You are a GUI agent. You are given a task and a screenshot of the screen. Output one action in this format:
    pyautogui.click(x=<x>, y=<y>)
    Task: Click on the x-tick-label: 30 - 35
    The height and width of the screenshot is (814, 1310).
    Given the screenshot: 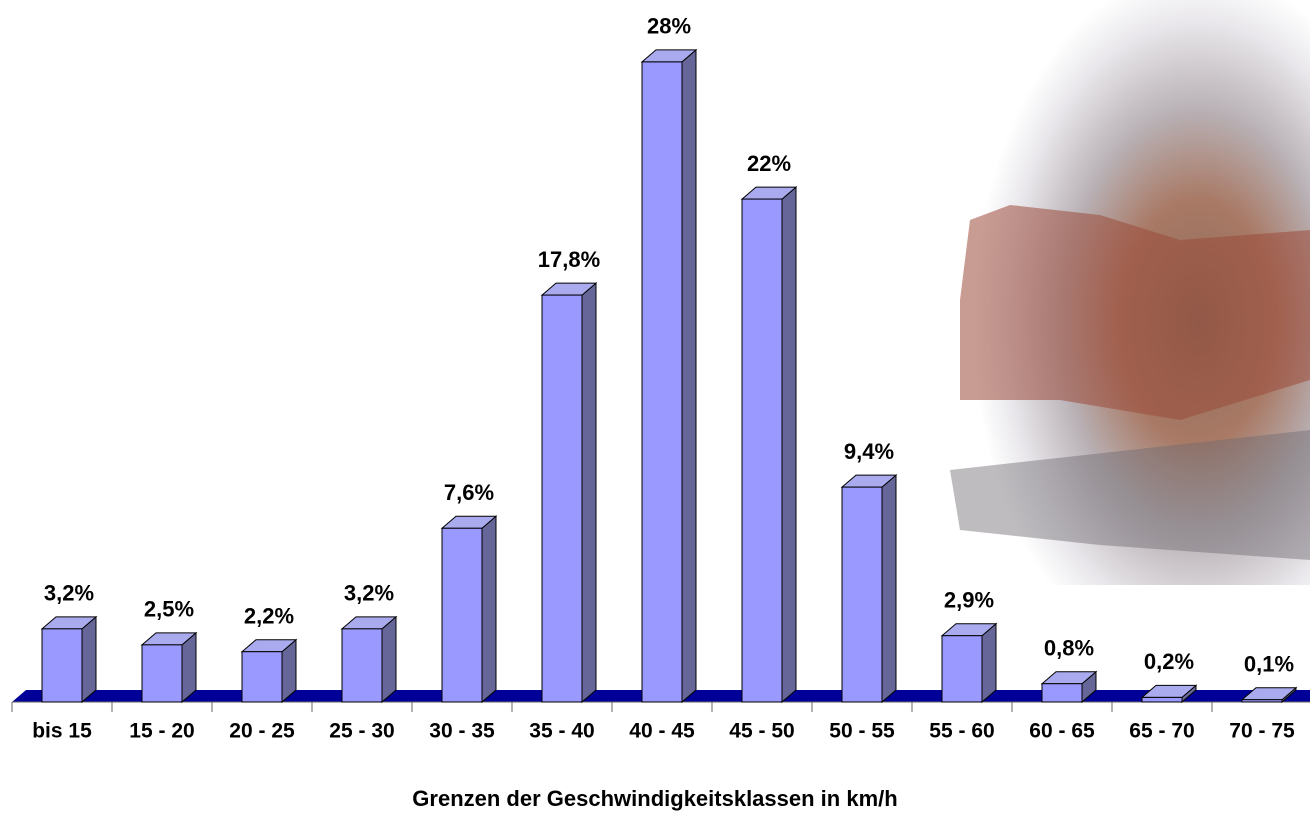 What is the action you would take?
    pyautogui.click(x=462, y=731)
    